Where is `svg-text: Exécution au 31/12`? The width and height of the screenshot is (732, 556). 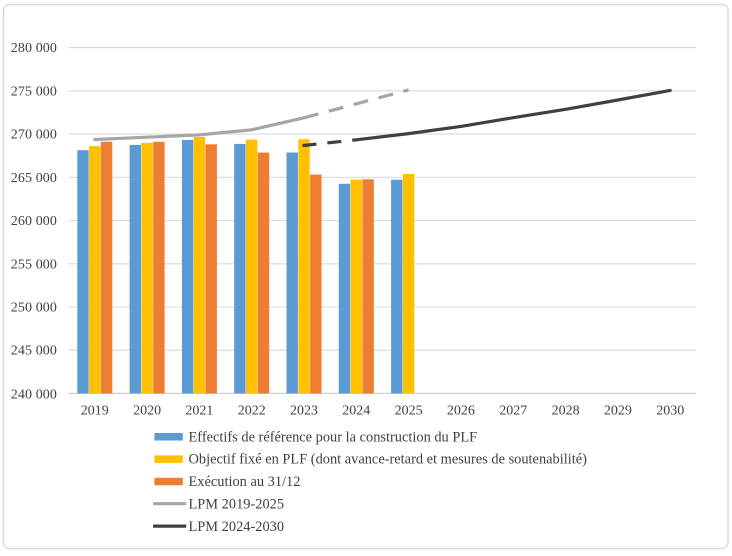 svg-text: Exécution au 31/12 is located at coordinates (245, 482).